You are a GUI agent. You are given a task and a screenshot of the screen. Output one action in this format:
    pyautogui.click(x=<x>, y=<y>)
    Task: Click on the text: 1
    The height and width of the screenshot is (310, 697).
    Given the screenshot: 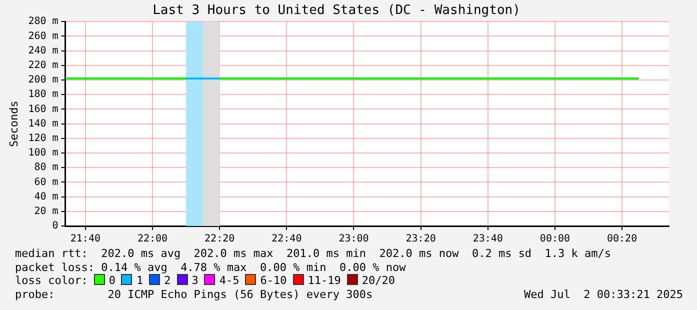 What is the action you would take?
    pyautogui.click(x=140, y=280)
    